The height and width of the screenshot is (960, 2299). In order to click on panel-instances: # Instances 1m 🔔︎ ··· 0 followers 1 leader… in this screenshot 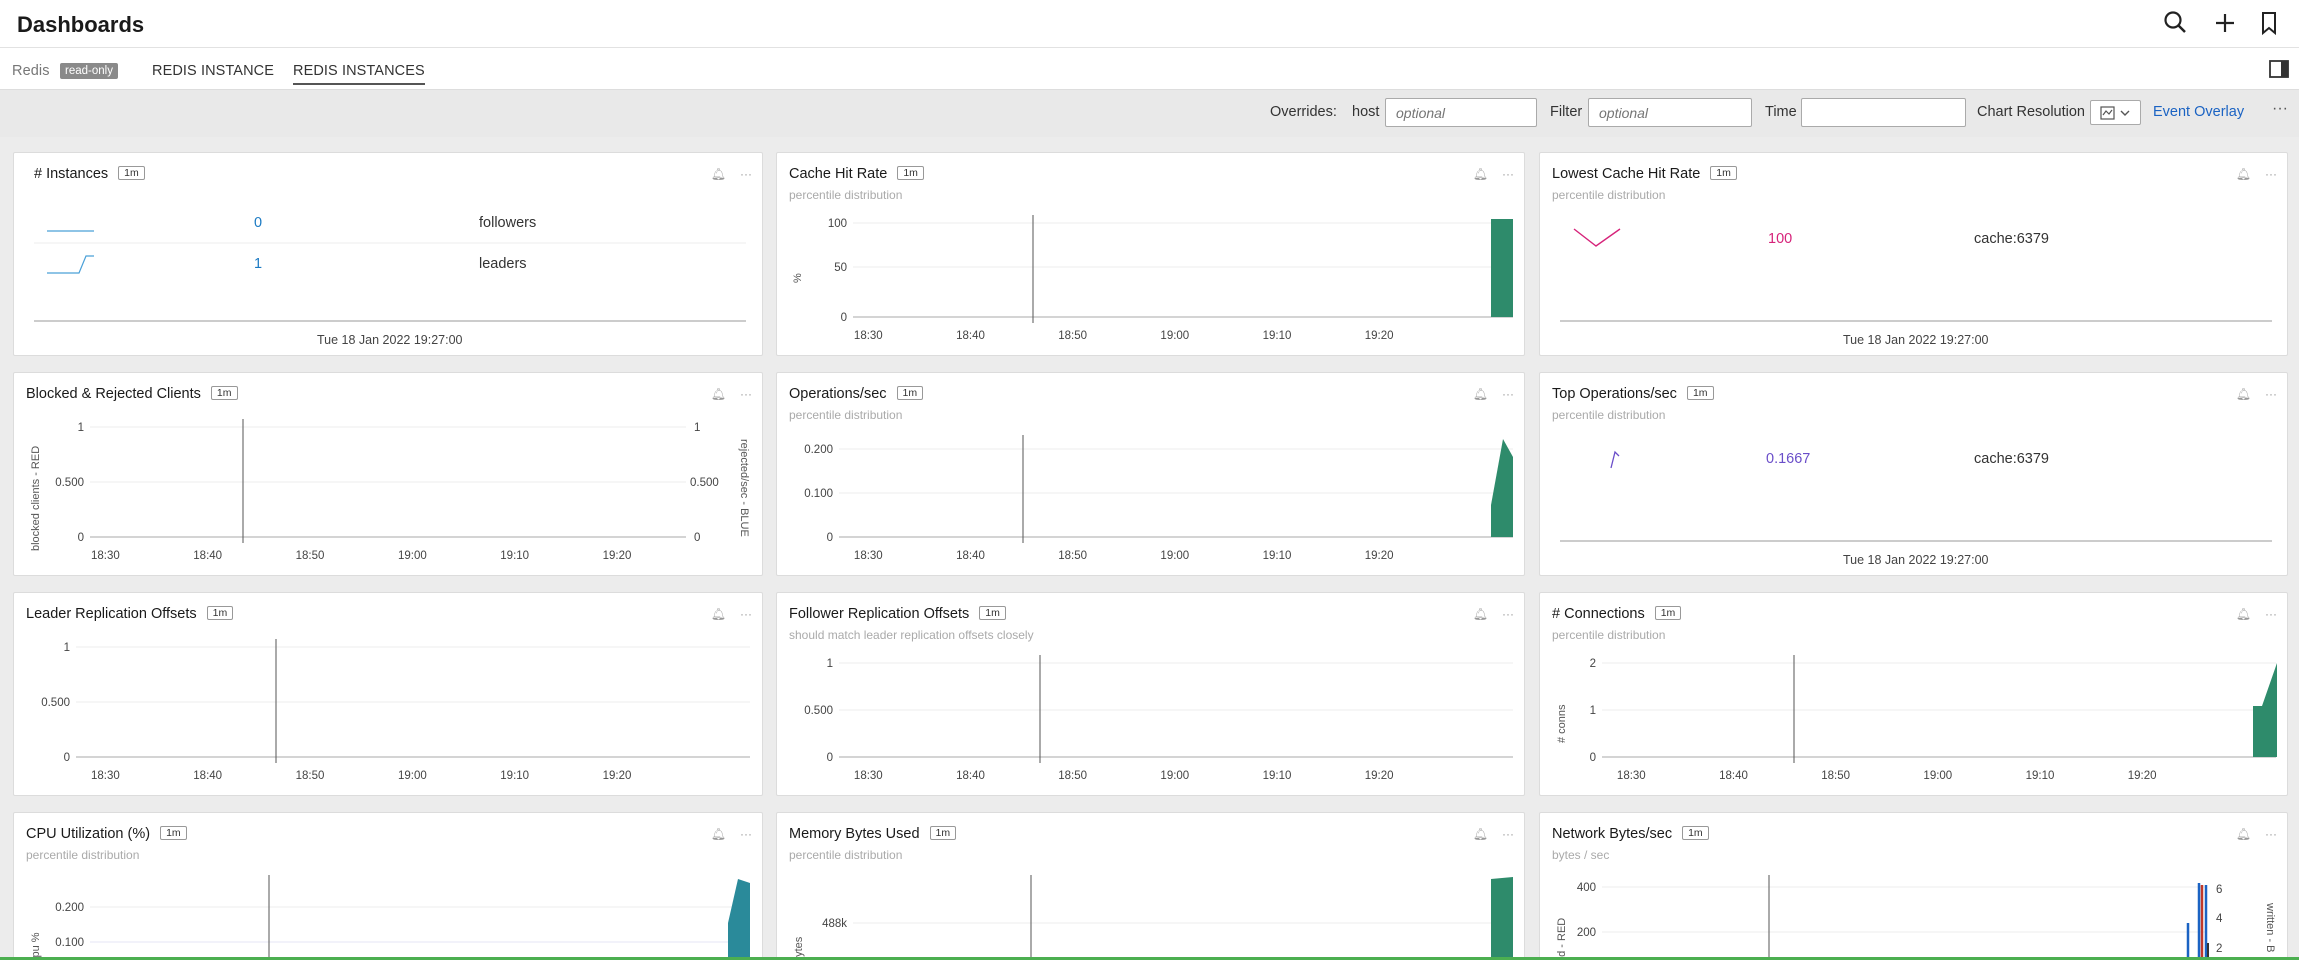, I will do `click(388, 254)`.